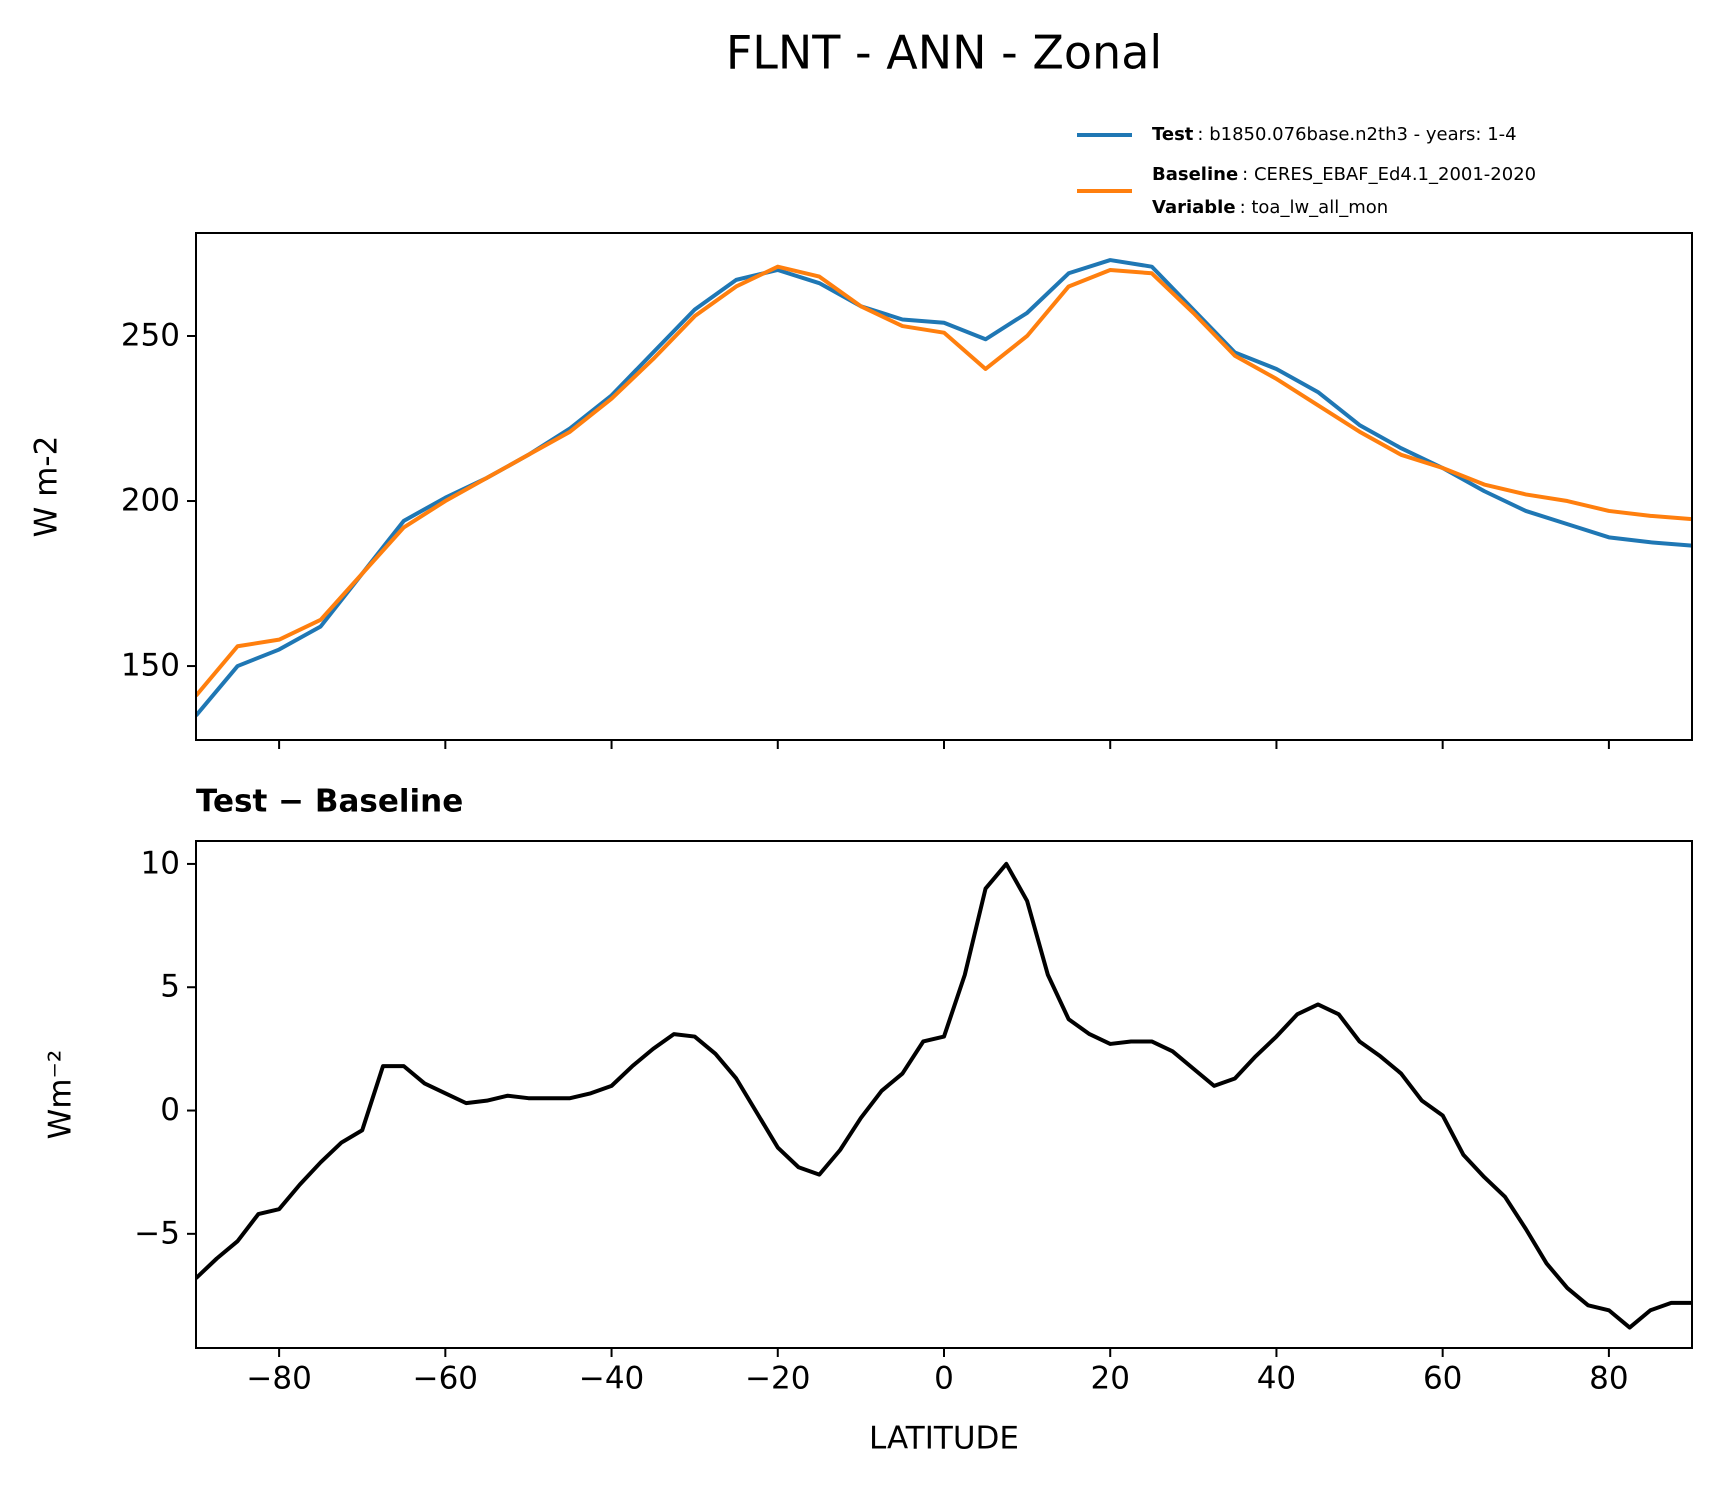  I want to click on figure-title: FLNT - ANN - Zonal, so click(944, 53).